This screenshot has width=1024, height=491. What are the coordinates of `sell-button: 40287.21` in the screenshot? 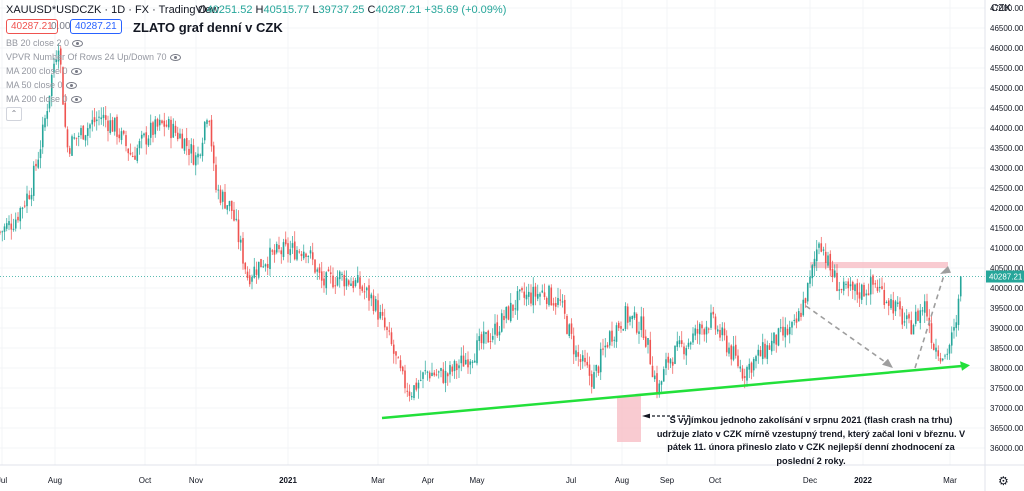 It's located at (32, 26).